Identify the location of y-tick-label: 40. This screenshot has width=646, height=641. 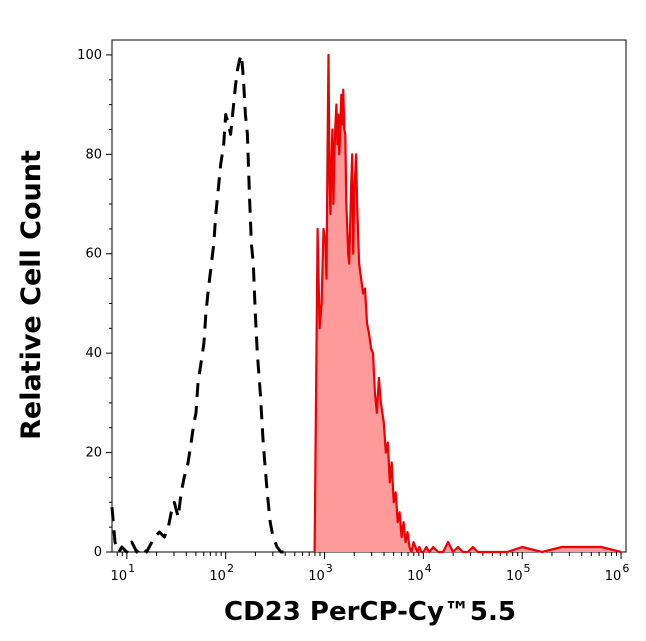
(93, 353).